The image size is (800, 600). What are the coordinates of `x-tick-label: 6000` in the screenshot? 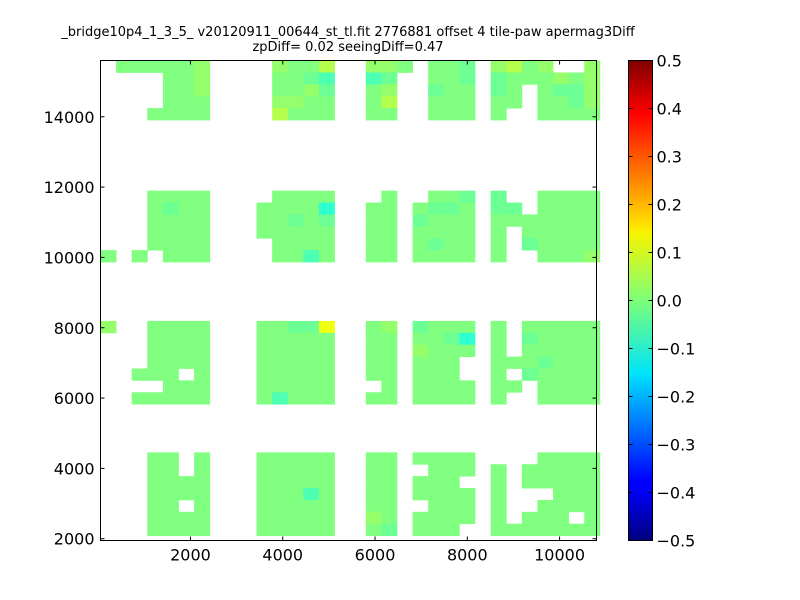 It's located at (375, 555).